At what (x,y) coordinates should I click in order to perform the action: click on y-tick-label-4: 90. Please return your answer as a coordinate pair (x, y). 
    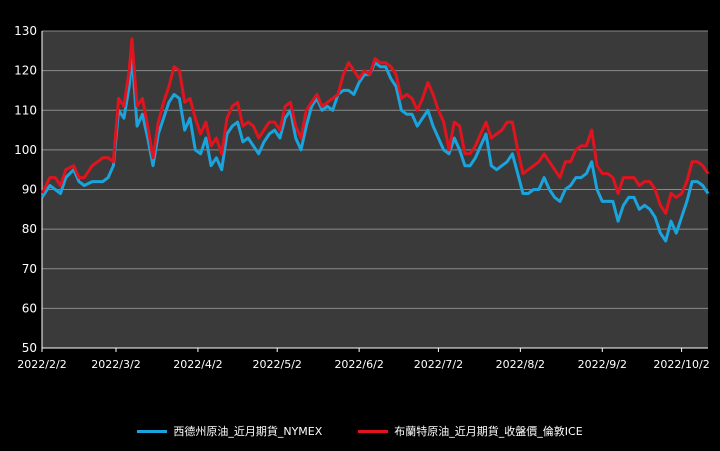
    Looking at the image, I should click on (29, 190).